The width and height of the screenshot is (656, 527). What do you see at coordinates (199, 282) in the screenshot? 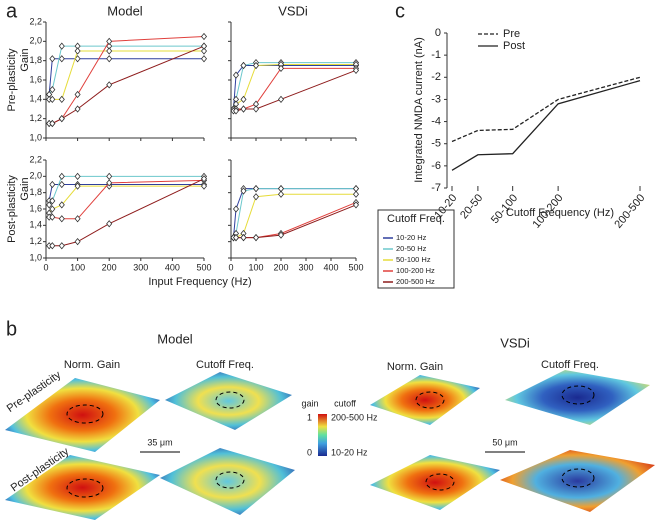
I see `x-axis-label: Input Frequency (Hz)` at bounding box center [199, 282].